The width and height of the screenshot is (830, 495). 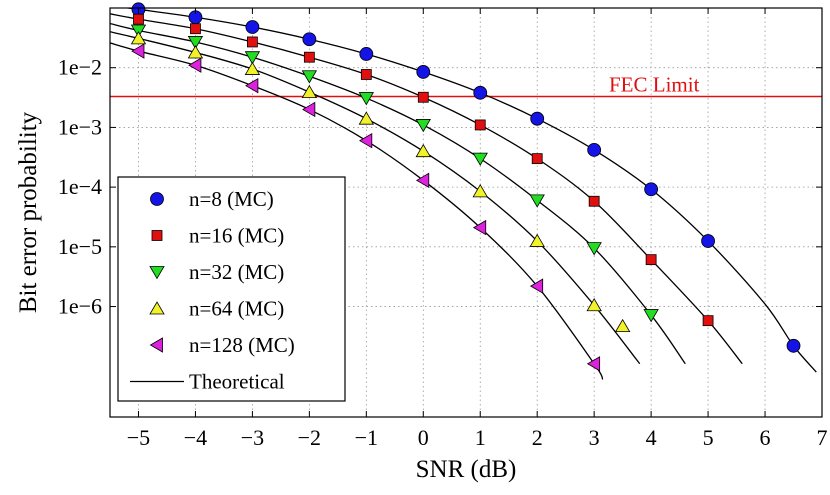 I want to click on legend-label: n=16 (MC), so click(x=236, y=236).